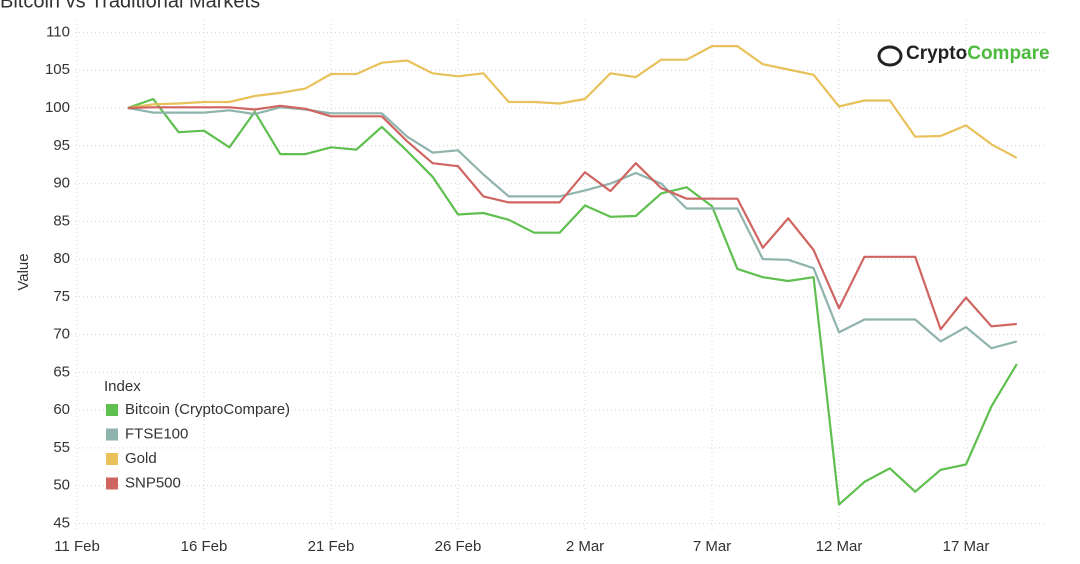 The width and height of the screenshot is (1080, 564). I want to click on logo: CryptoCompare, so click(963, 55).